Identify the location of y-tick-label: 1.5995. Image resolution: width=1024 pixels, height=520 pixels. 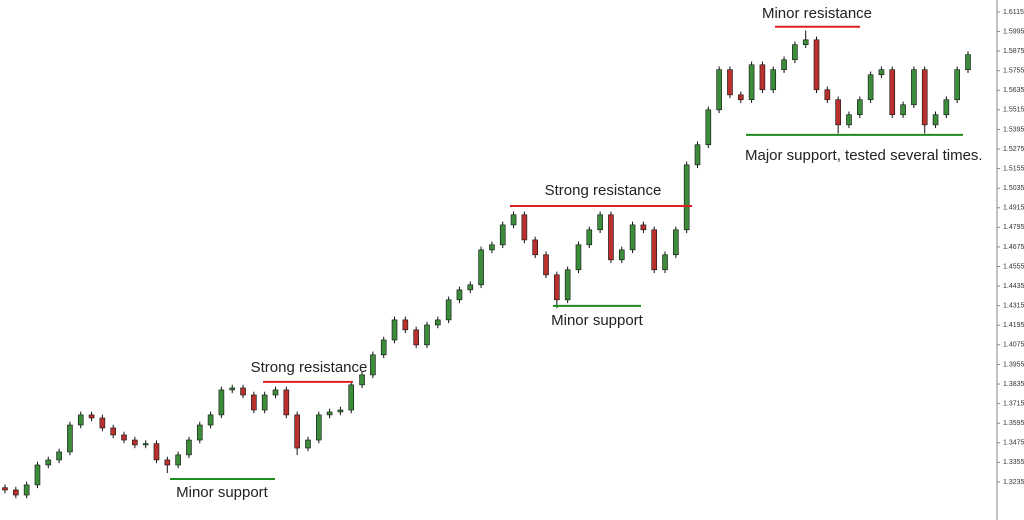
(1013, 31).